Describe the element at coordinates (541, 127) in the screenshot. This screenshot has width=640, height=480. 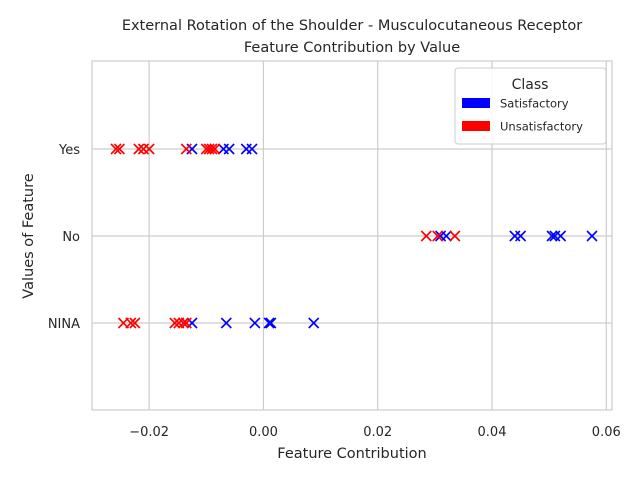
I see `legend-label-unsatisfactory: Unsatisfactory` at that location.